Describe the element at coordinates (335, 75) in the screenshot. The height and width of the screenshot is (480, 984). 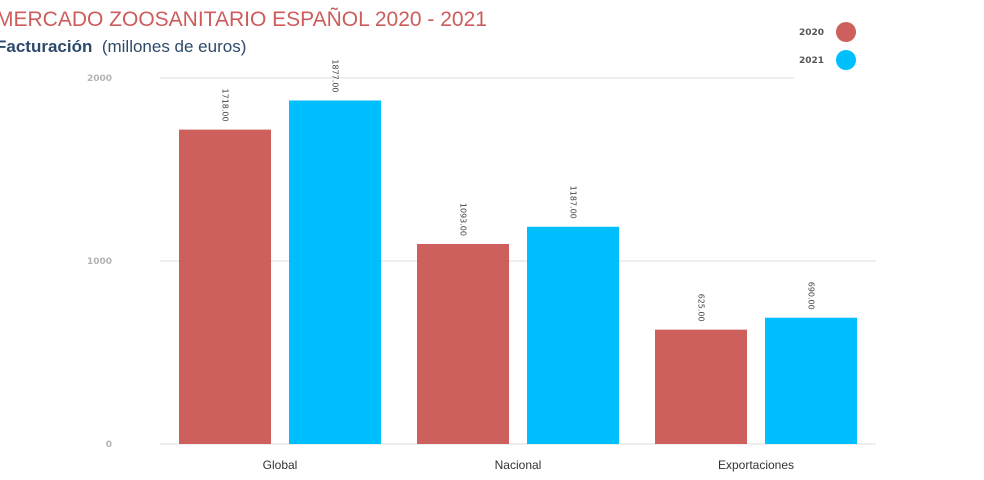
I see `data-label: 1877.00` at that location.